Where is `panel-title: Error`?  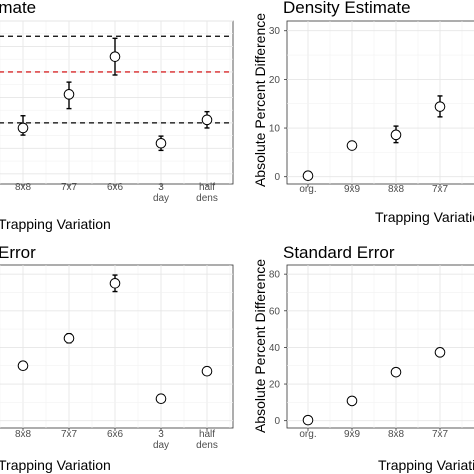
panel-title: Error is located at coordinates (18, 252).